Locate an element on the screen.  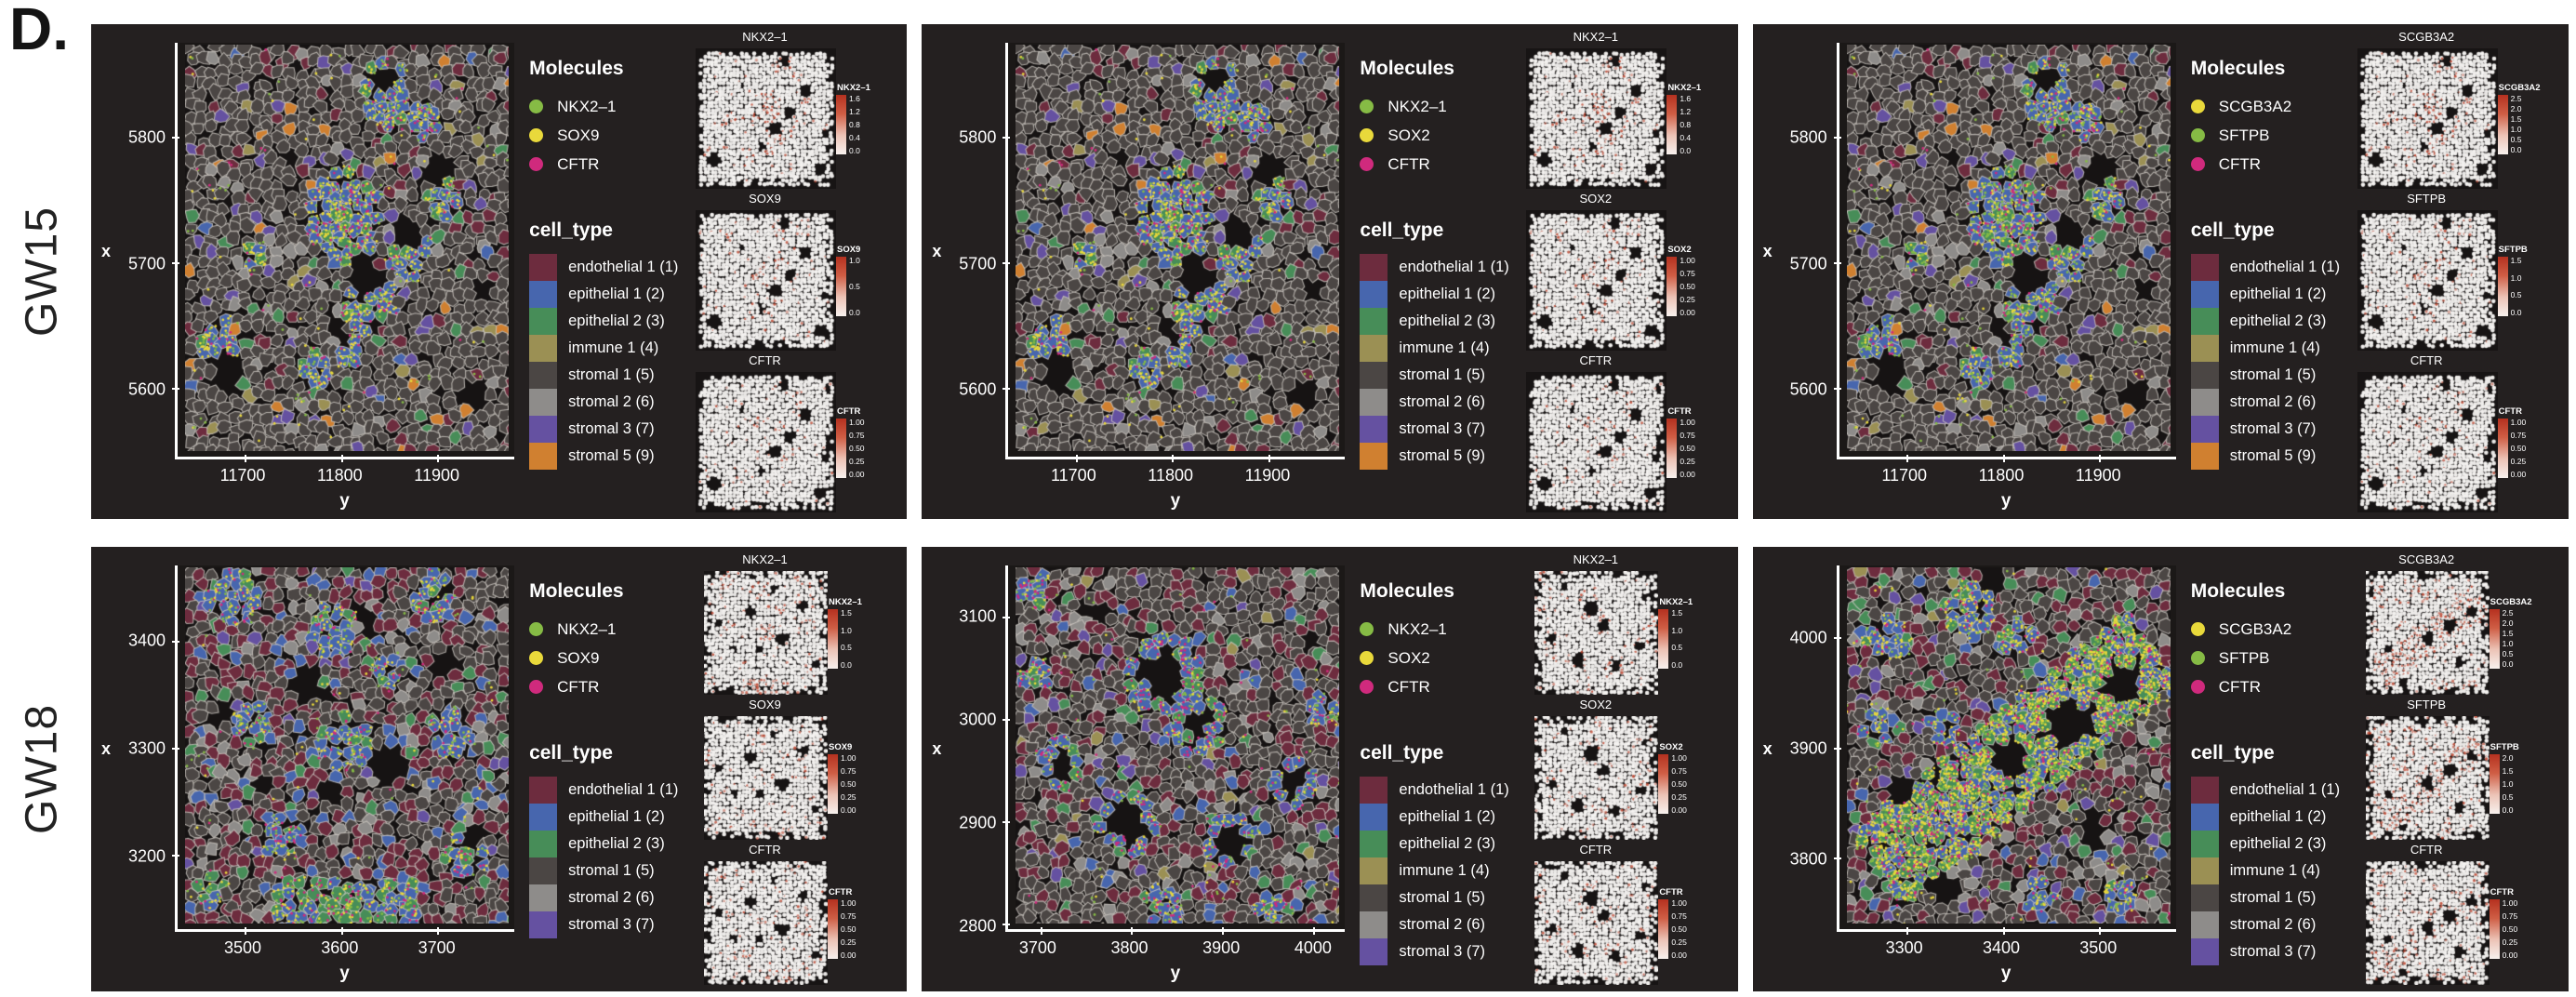
inset-title: NKX2–1 is located at coordinates (1596, 559).